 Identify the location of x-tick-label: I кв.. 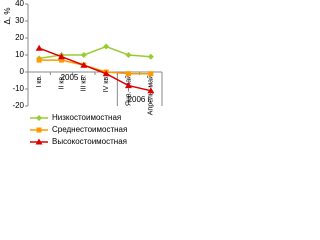
(39, 81).